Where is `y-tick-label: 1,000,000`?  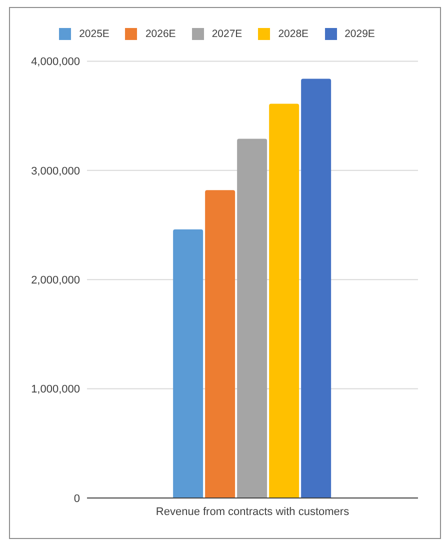 y-tick-label: 1,000,000 is located at coordinates (55, 390).